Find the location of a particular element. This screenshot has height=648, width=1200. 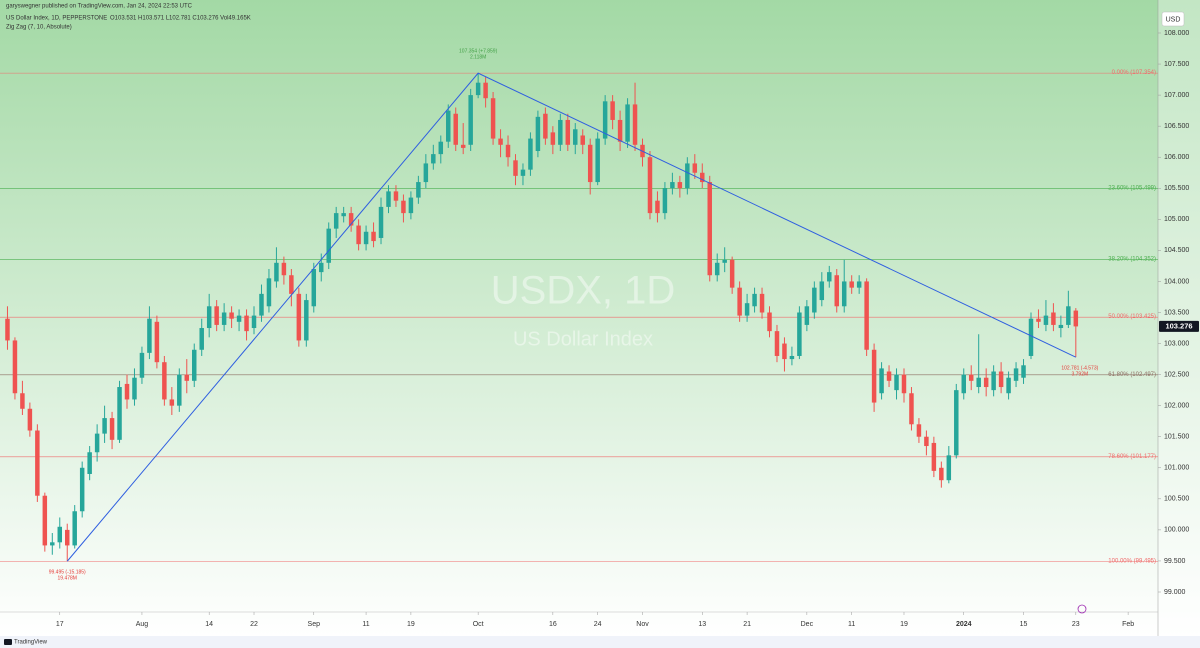

fib-label: 61.80% (102.497) is located at coordinates (1132, 375).